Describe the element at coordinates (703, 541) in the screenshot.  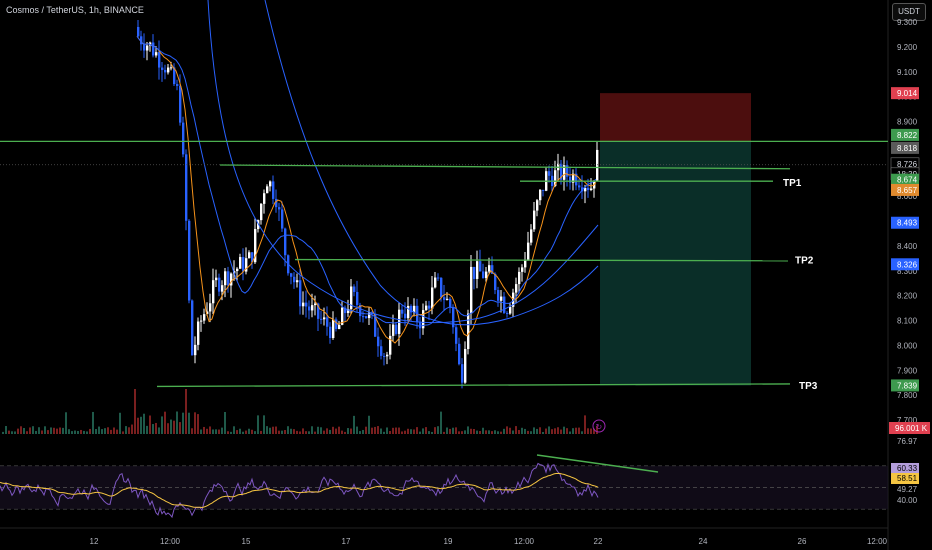
I see `x-tick-label: 24` at that location.